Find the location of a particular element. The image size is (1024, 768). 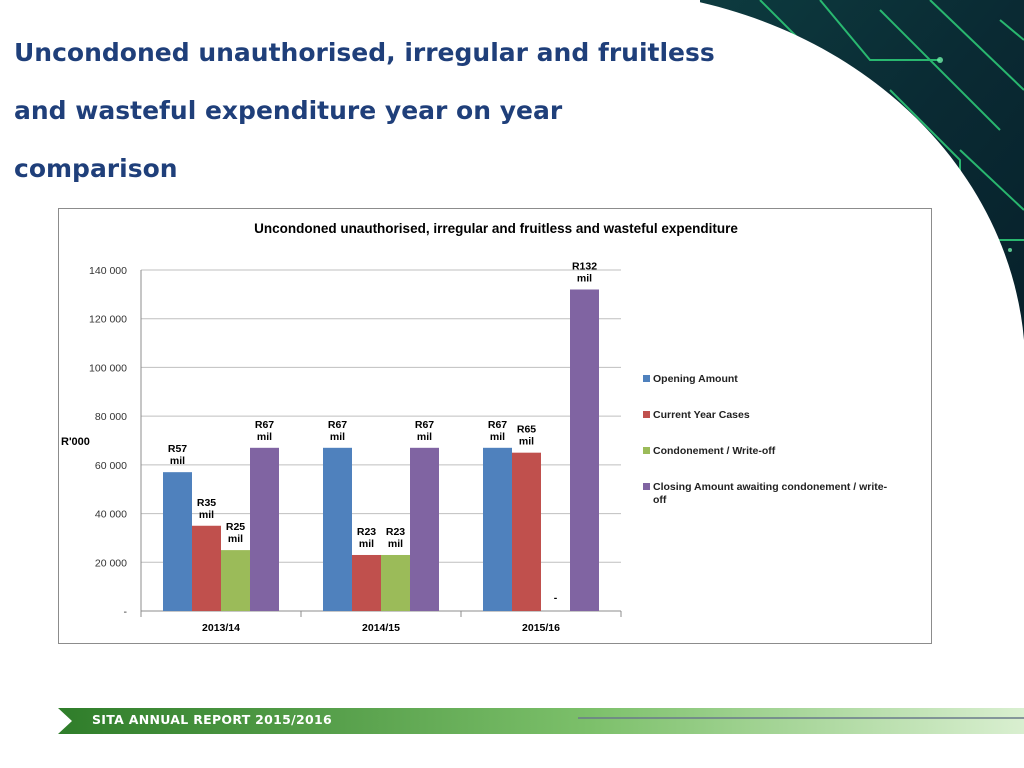

x-tick-label: 2014/15 is located at coordinates (381, 628).